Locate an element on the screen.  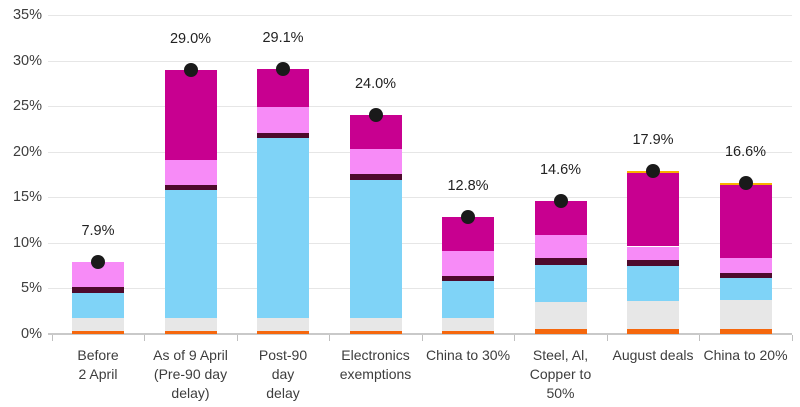
x-category-label: China to 30% is located at coordinates (468, 355).